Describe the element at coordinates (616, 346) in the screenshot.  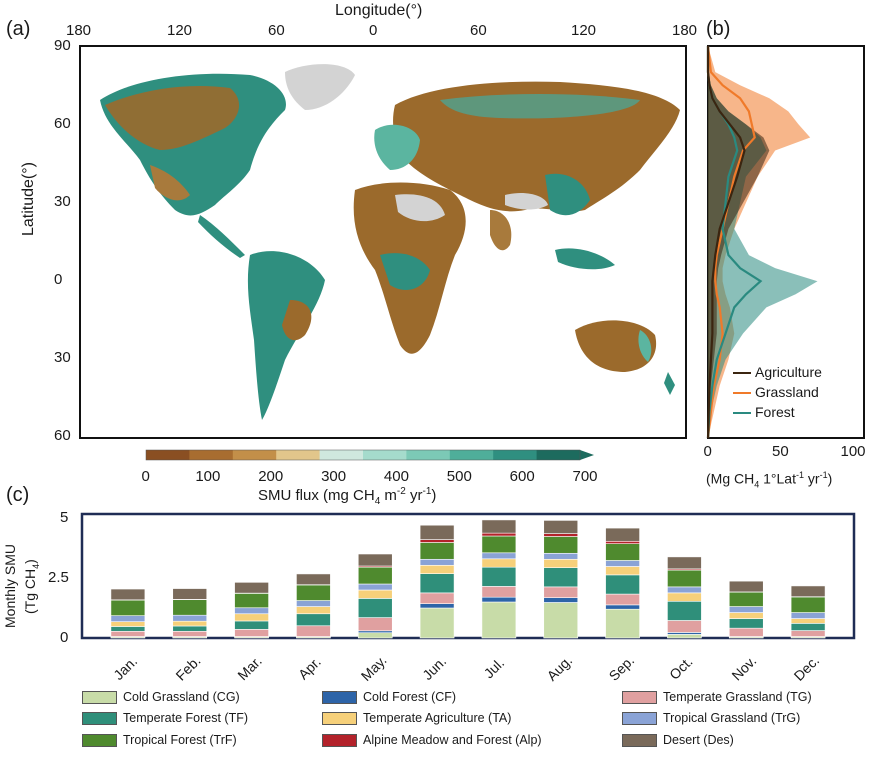
I see `australia-landmass` at that location.